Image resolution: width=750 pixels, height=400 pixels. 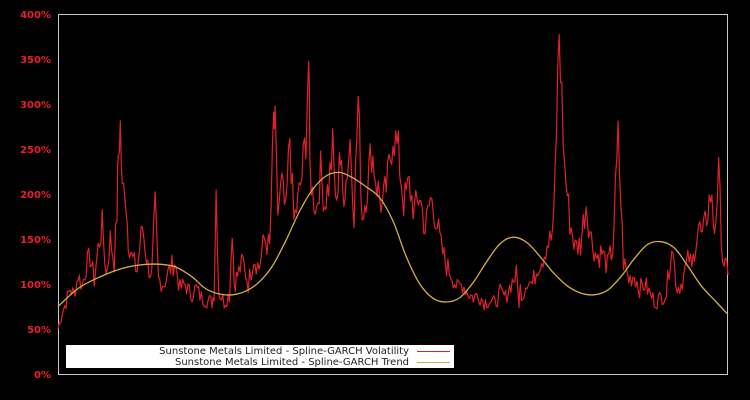 I want to click on y-tick-label: 400%, so click(x=35, y=15).